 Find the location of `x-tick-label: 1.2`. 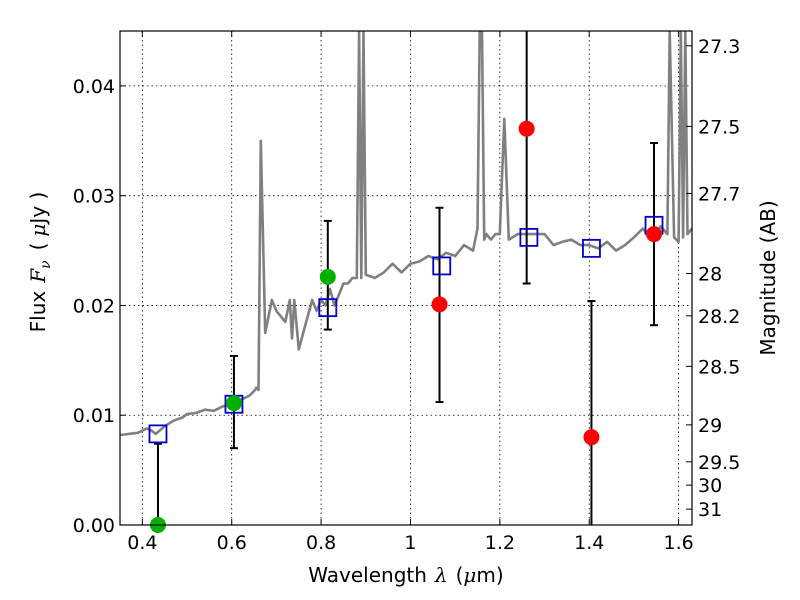

x-tick-label: 1.2 is located at coordinates (500, 543).